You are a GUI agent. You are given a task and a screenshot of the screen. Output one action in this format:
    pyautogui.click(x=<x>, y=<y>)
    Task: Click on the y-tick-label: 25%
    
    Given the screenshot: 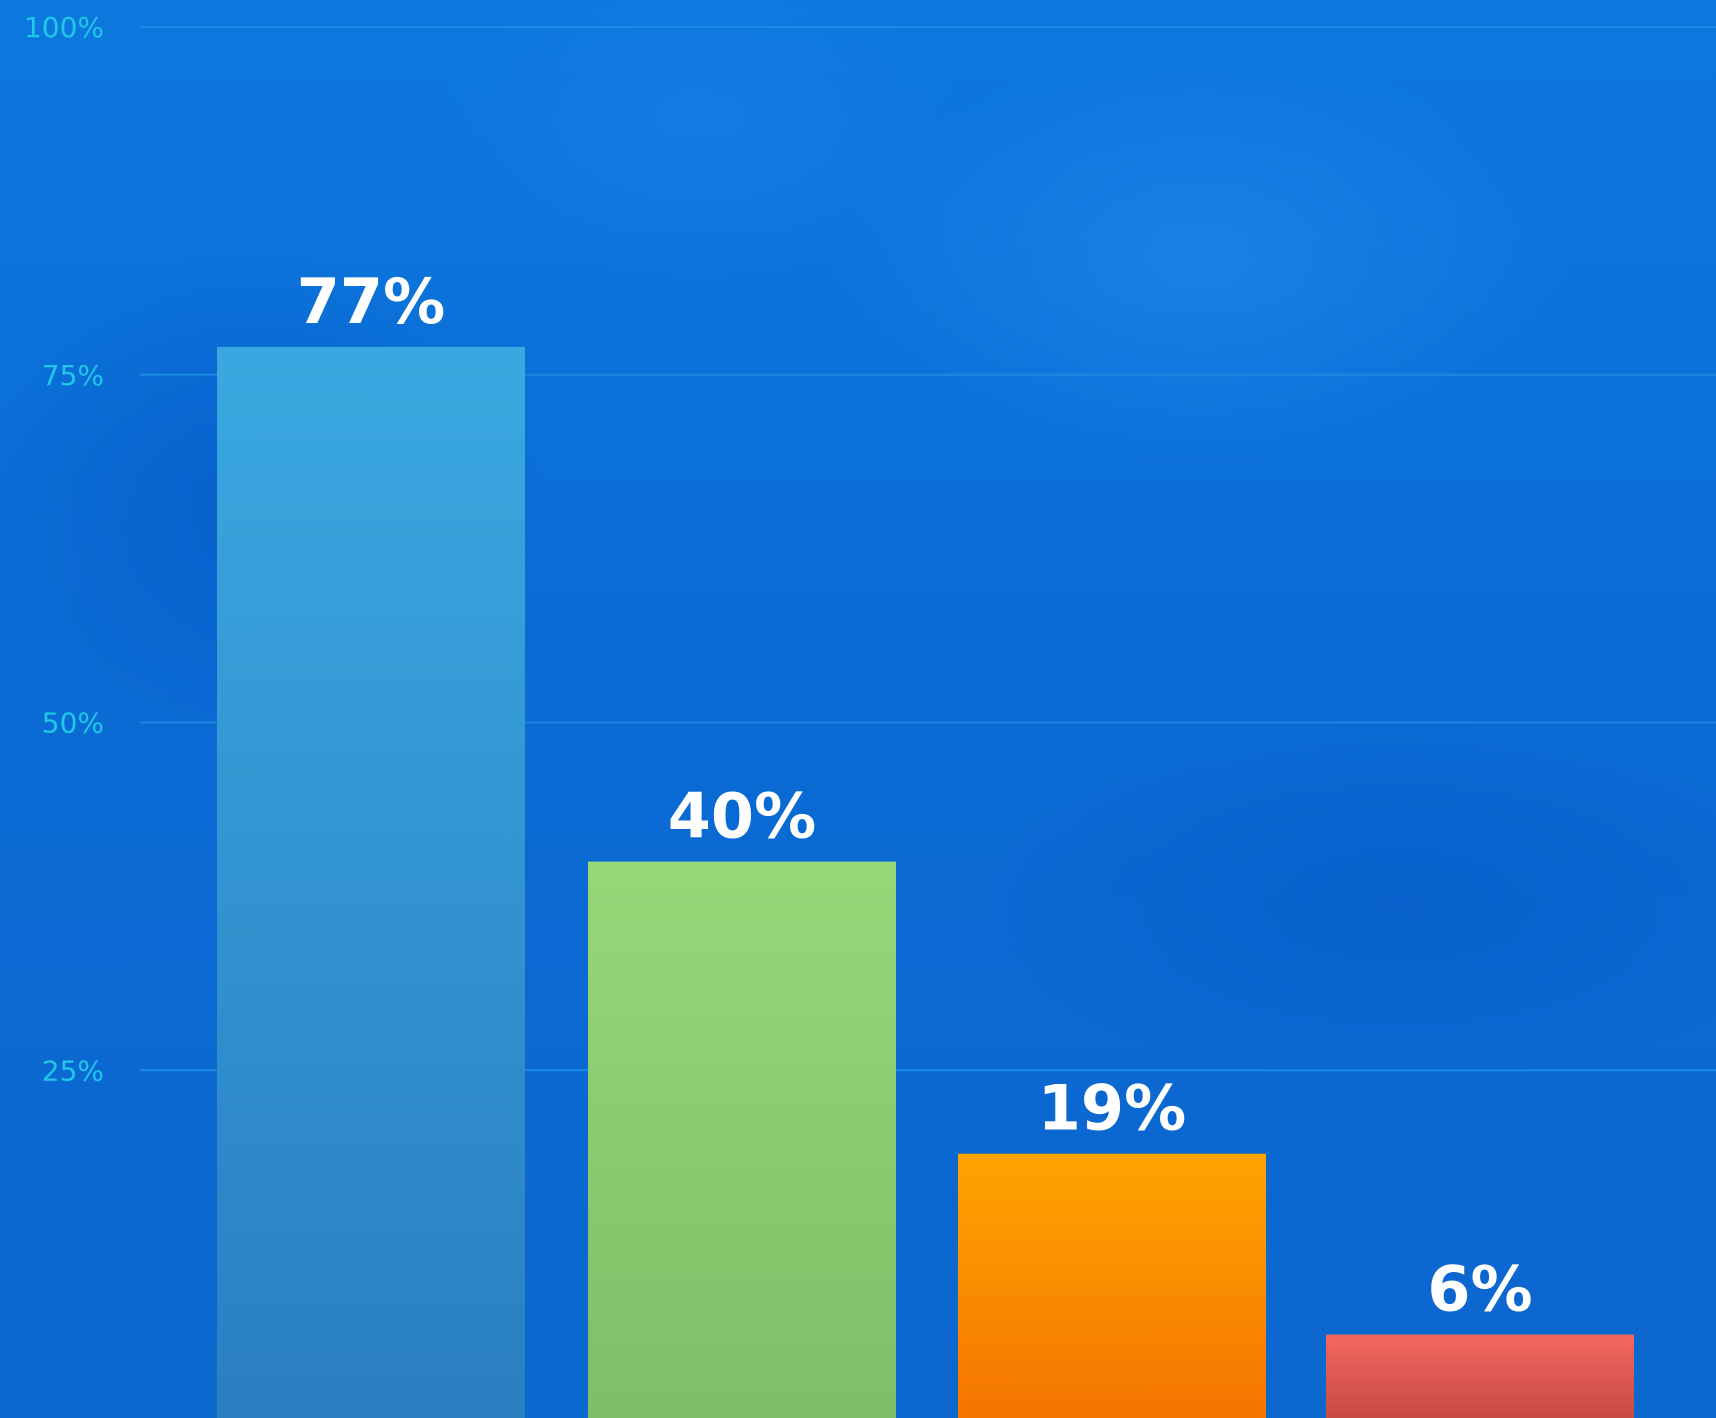 What is the action you would take?
    pyautogui.click(x=73, y=1070)
    